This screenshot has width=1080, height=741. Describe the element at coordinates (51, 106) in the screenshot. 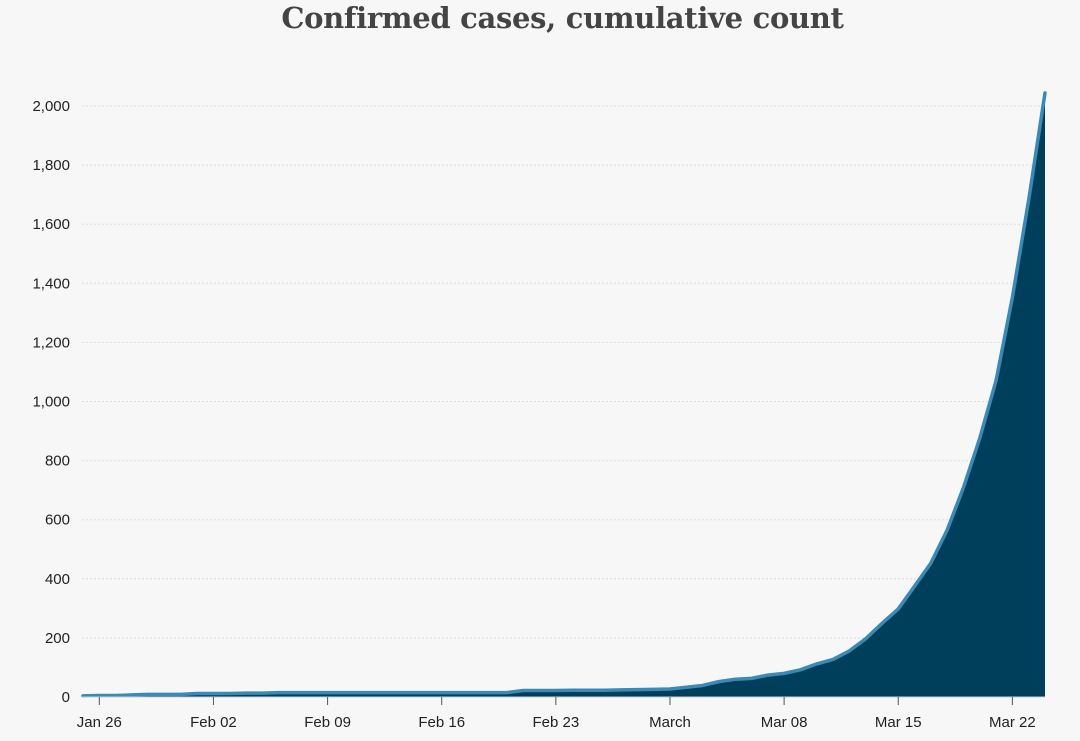

I see `y-tick-label: 2,000` at that location.